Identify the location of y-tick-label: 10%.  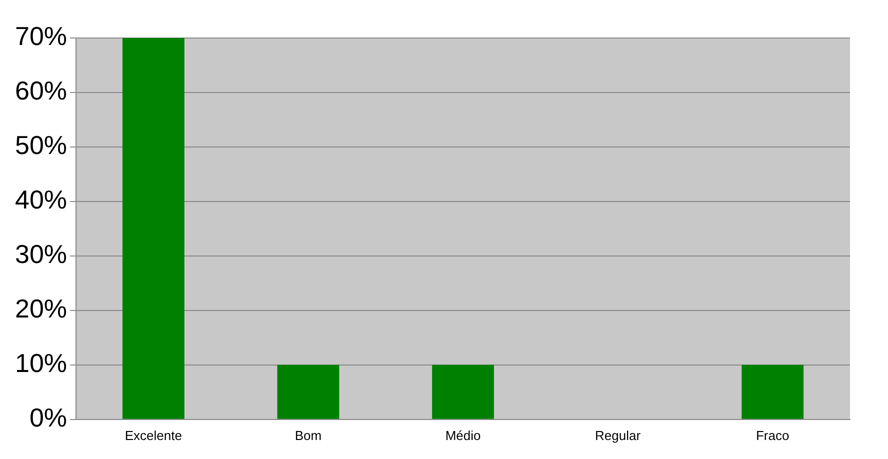
(41, 363).